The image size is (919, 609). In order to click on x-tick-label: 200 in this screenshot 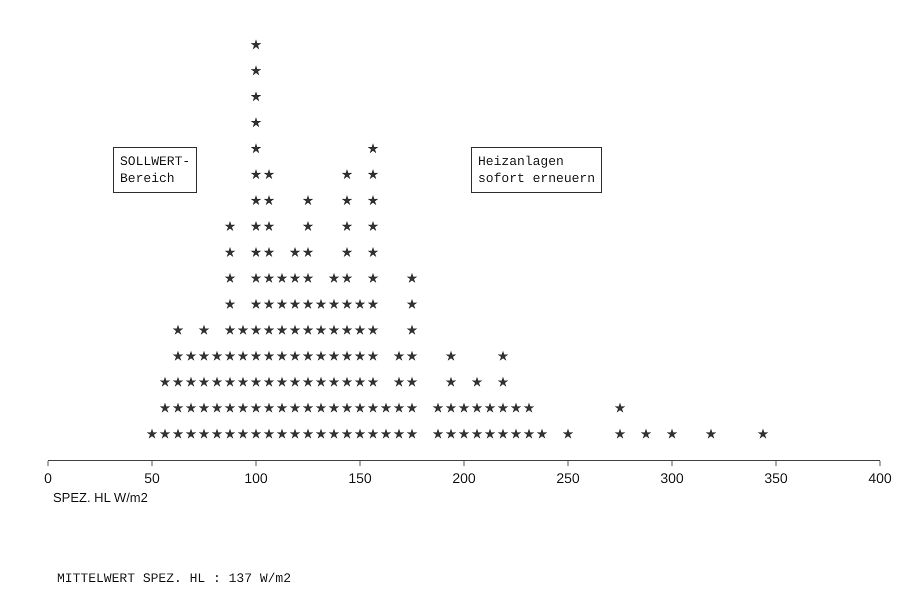, I will do `click(464, 478)`.